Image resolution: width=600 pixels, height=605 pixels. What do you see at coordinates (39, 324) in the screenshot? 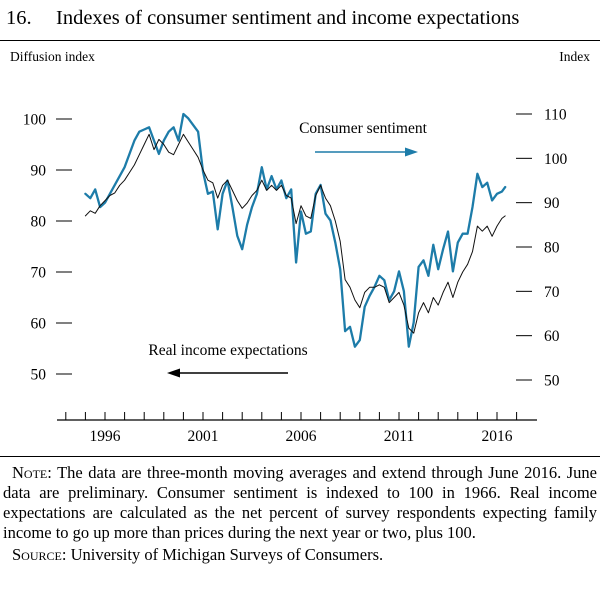
I see `left-axis-tick-label: 60` at bounding box center [39, 324].